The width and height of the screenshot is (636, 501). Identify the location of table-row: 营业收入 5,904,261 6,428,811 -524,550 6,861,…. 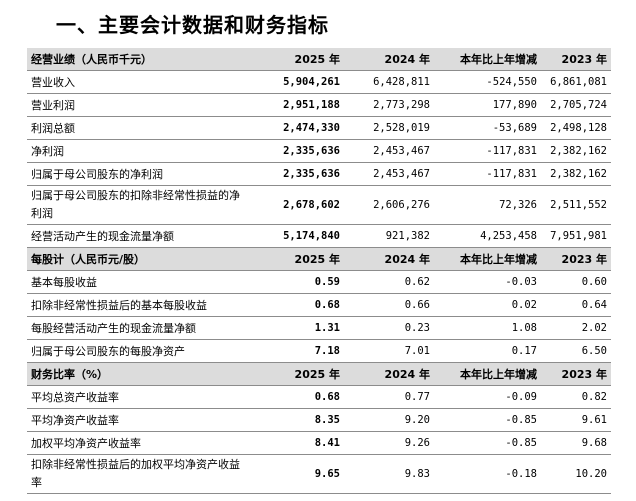
(319, 82).